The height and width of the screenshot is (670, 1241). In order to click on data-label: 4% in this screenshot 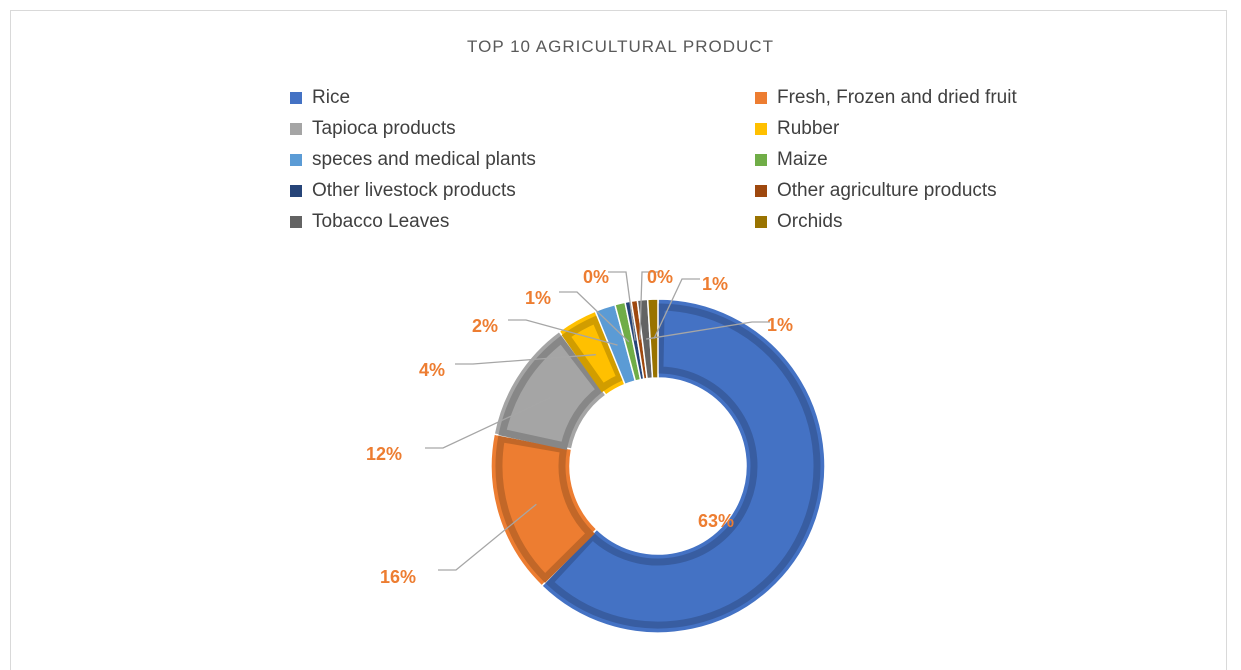, I will do `click(432, 370)`.